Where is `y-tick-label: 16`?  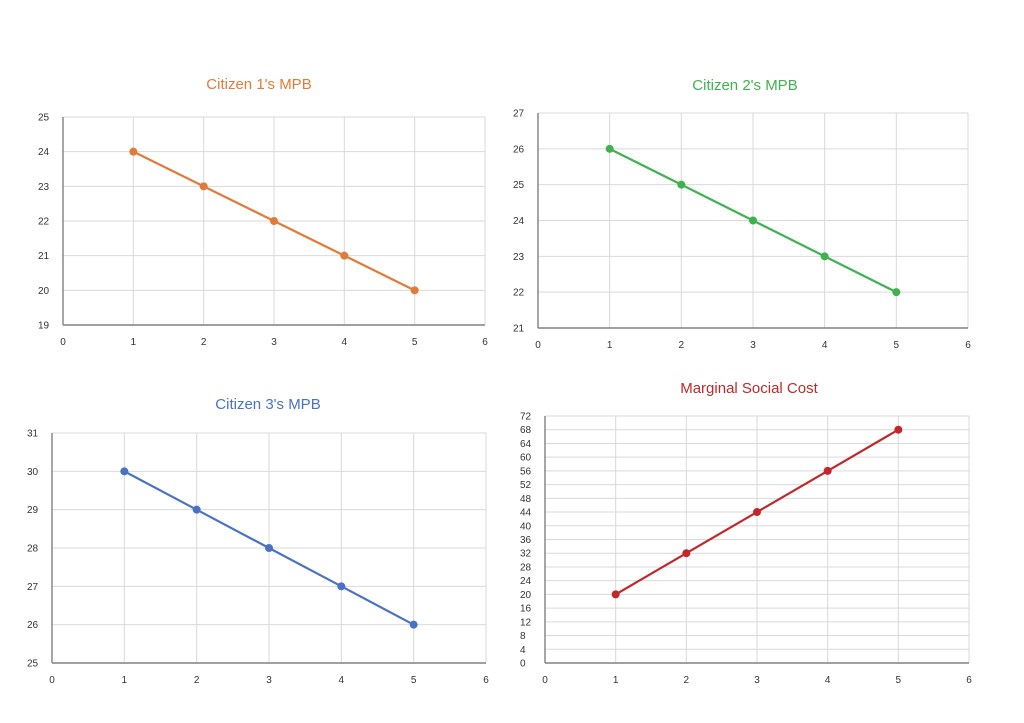
y-tick-label: 16 is located at coordinates (526, 609).